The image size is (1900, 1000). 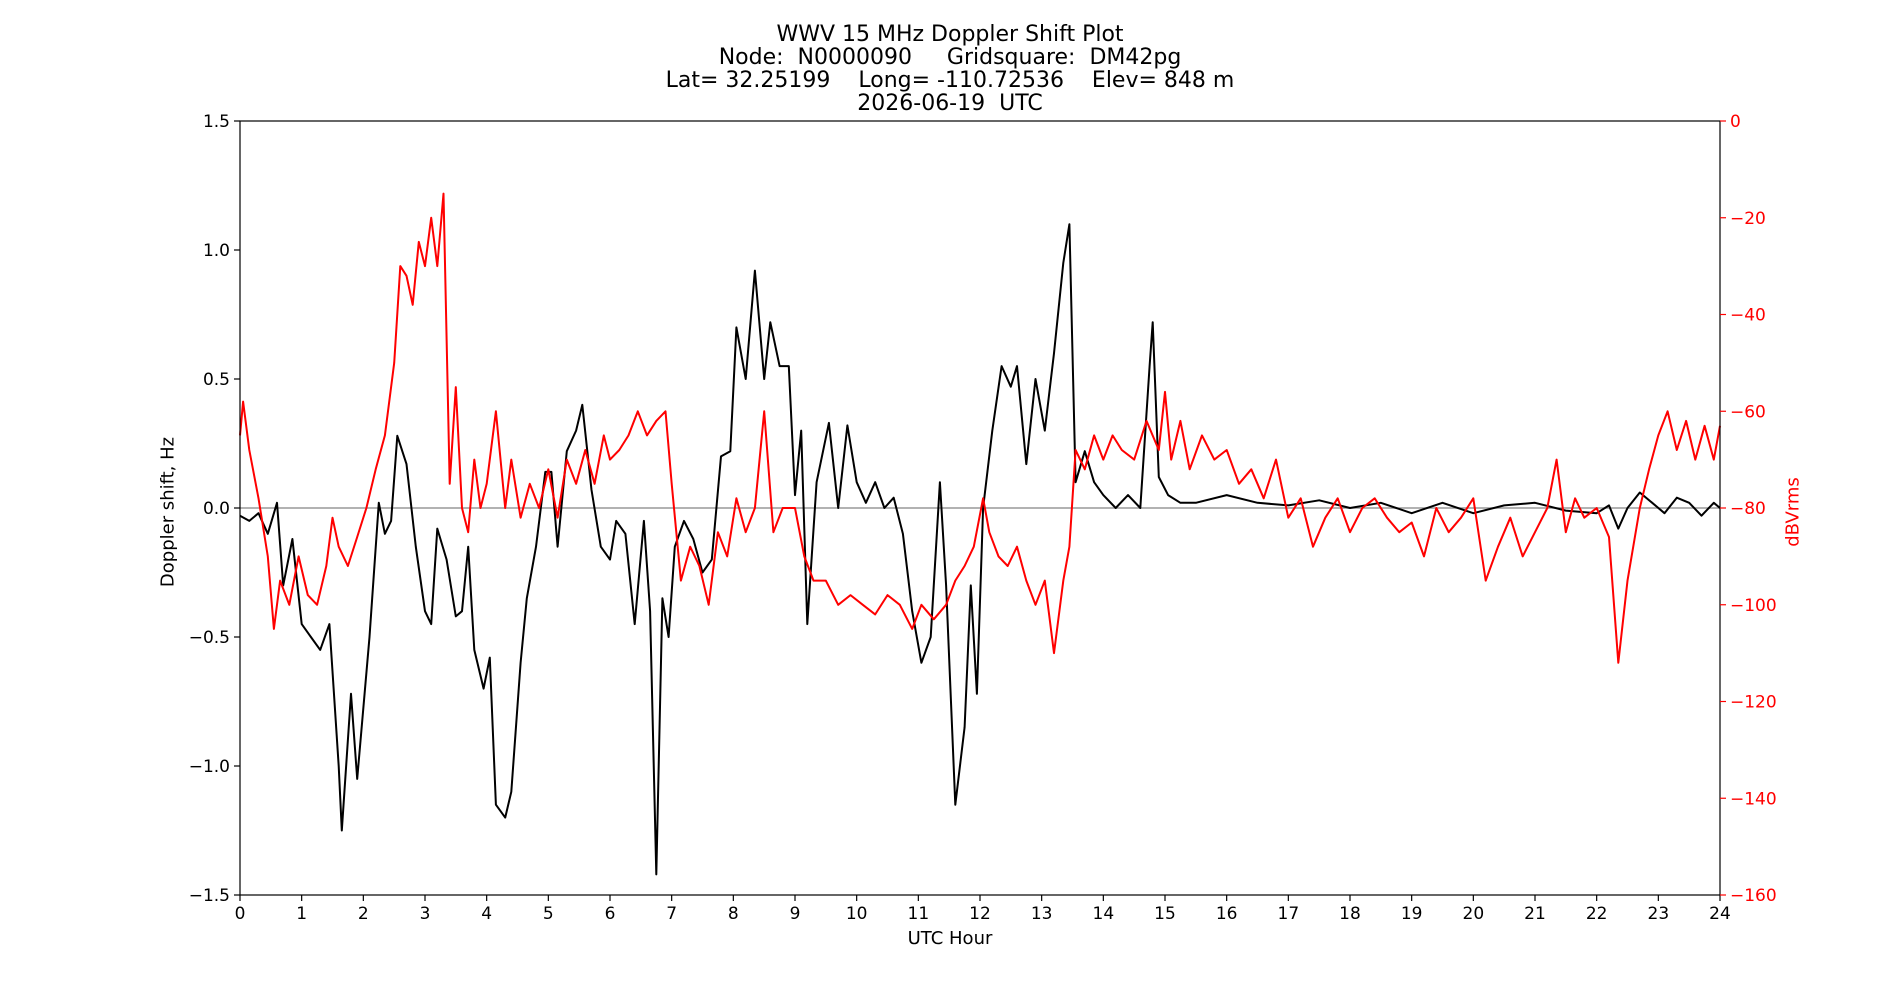 I want to click on y-right-tick-label: −140, so click(x=1753, y=799).